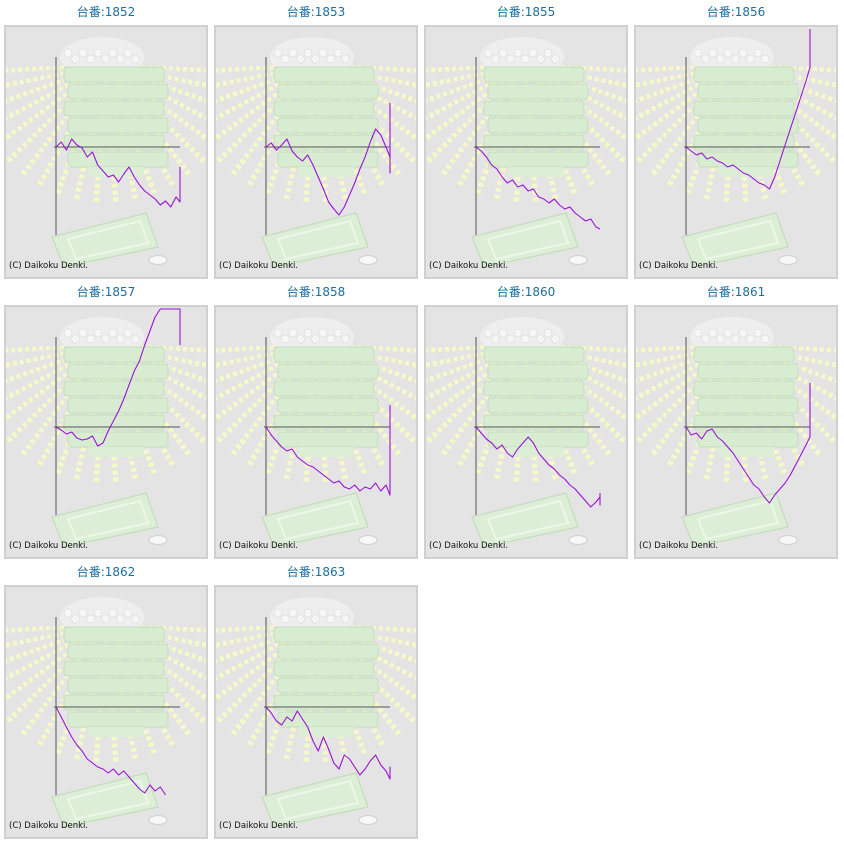 The height and width of the screenshot is (843, 844). Describe the element at coordinates (316, 292) in the screenshot. I see `chart-title-link: 台番:1858` at that location.